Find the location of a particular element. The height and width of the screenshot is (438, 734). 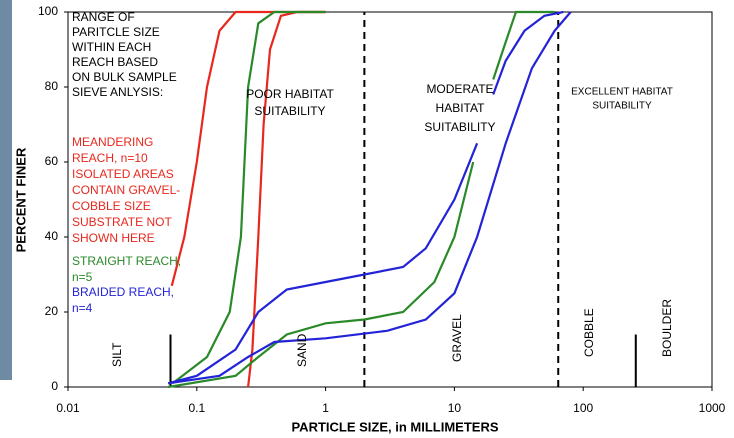

size-class-label: COBBLE is located at coordinates (589, 332).